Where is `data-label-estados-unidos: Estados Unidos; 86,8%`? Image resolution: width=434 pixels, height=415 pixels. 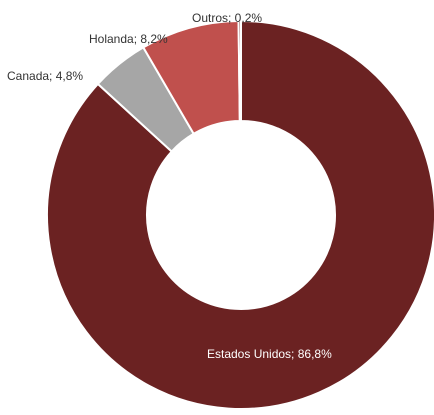
data-label-estados-unidos: Estados Unidos; 86,8% is located at coordinates (269, 354).